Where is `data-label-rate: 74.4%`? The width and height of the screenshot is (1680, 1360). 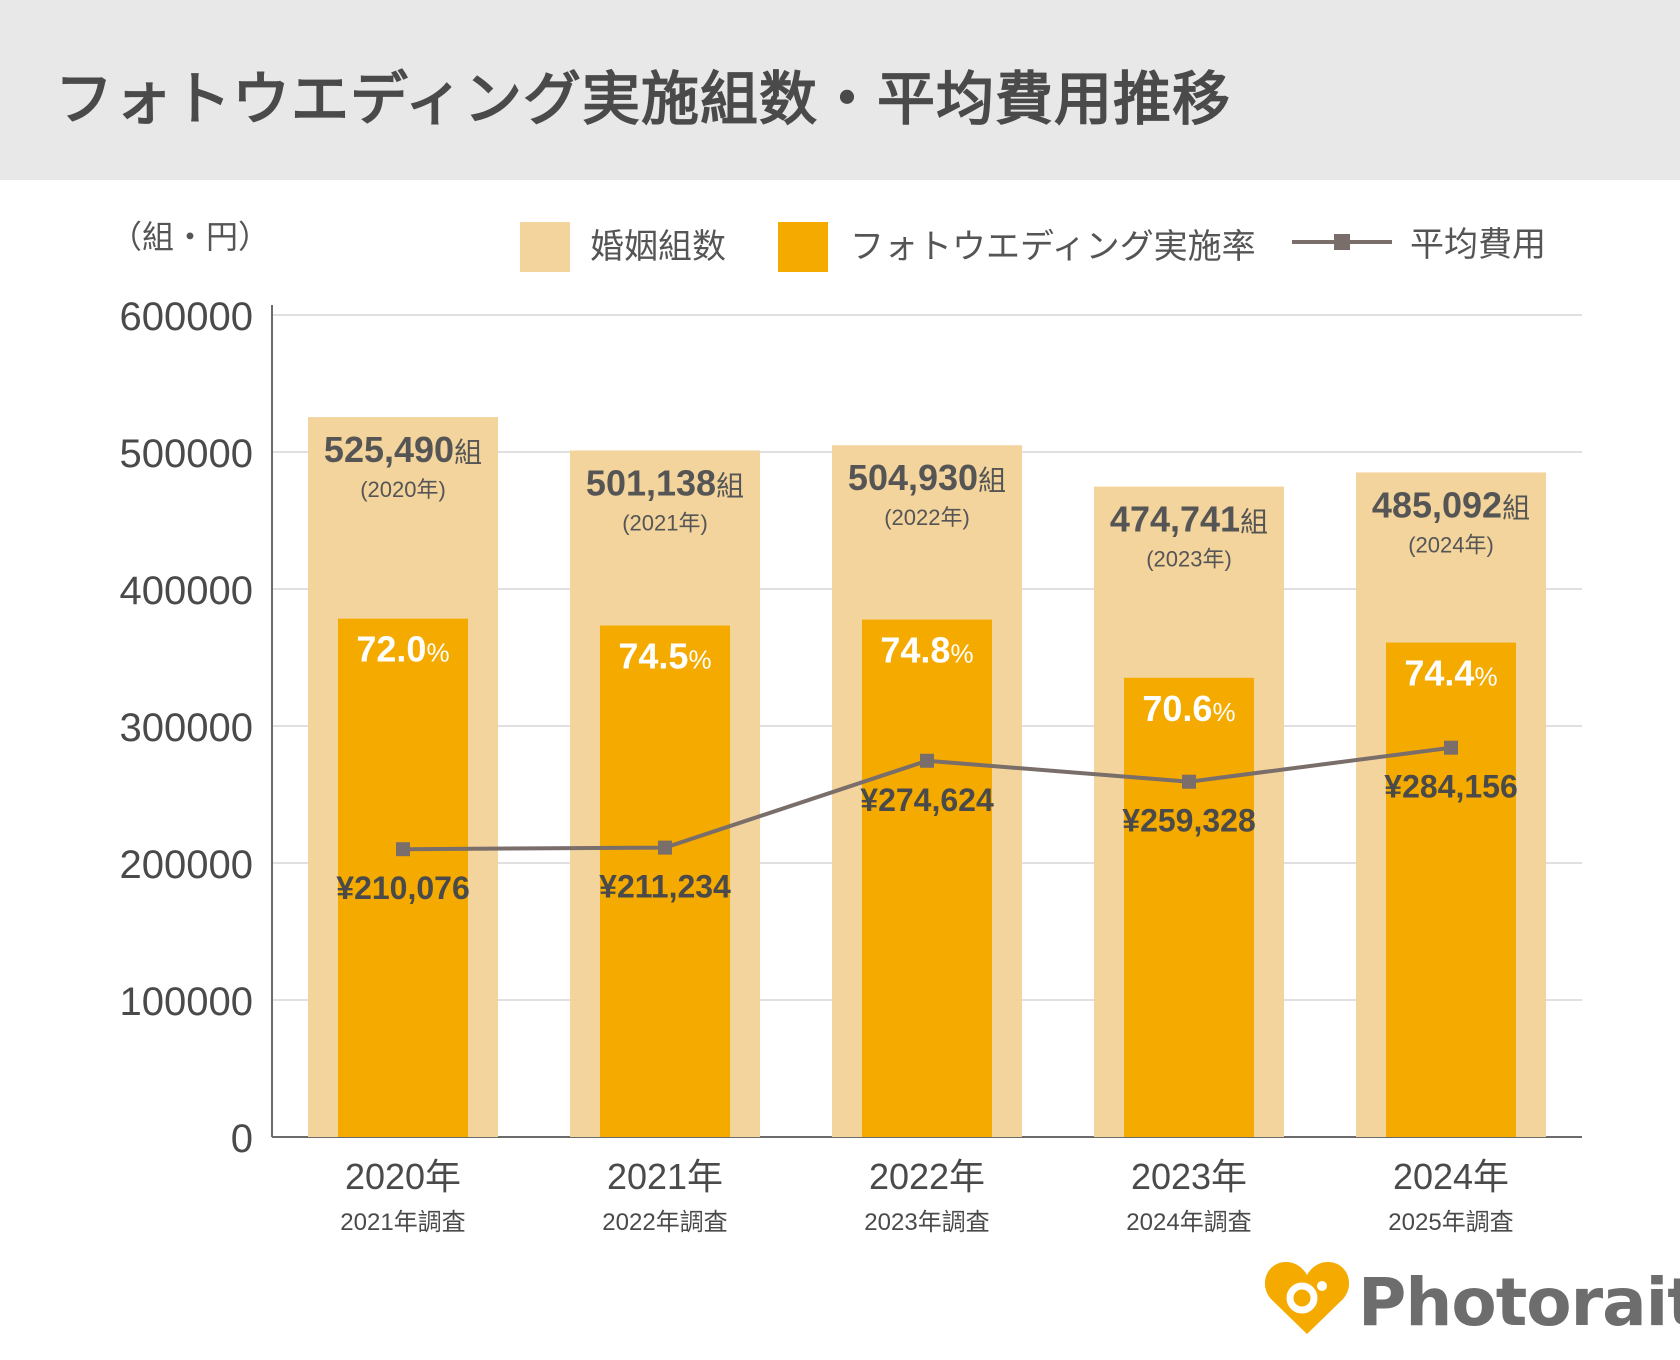
data-label-rate: 74.4% is located at coordinates (1450, 673).